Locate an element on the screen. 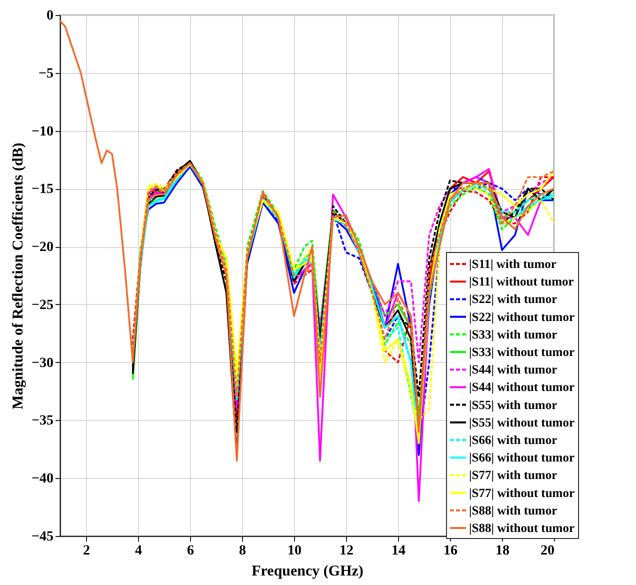  legend-label: |S66| without tumor is located at coordinates (522, 457).